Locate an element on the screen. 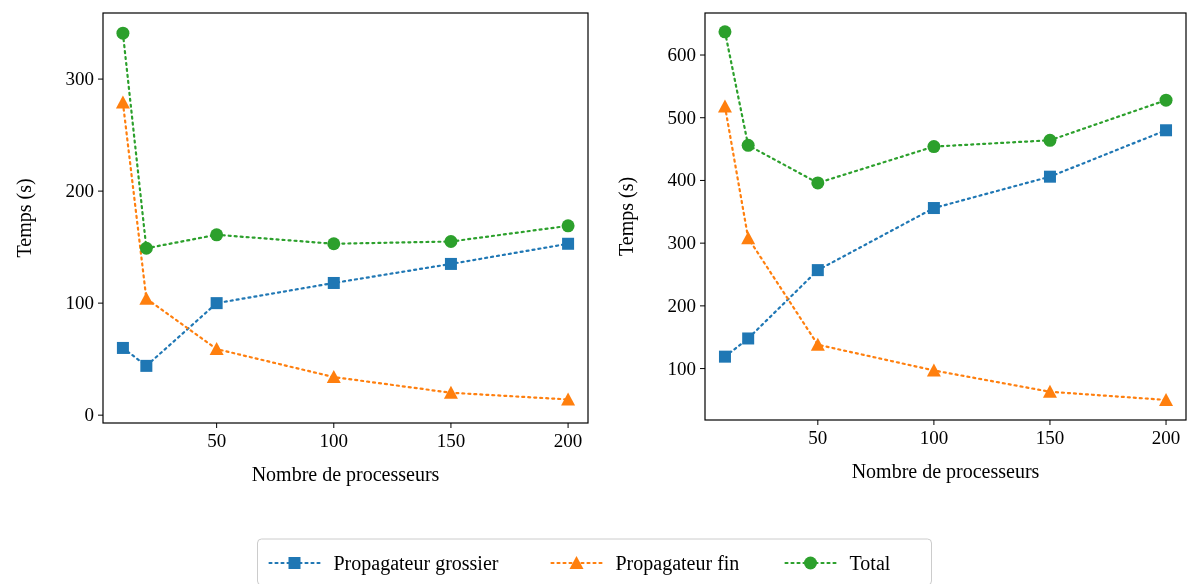 Image resolution: width=1189 pixels, height=584 pixels. y-tick-label: 0 is located at coordinates (89, 415).